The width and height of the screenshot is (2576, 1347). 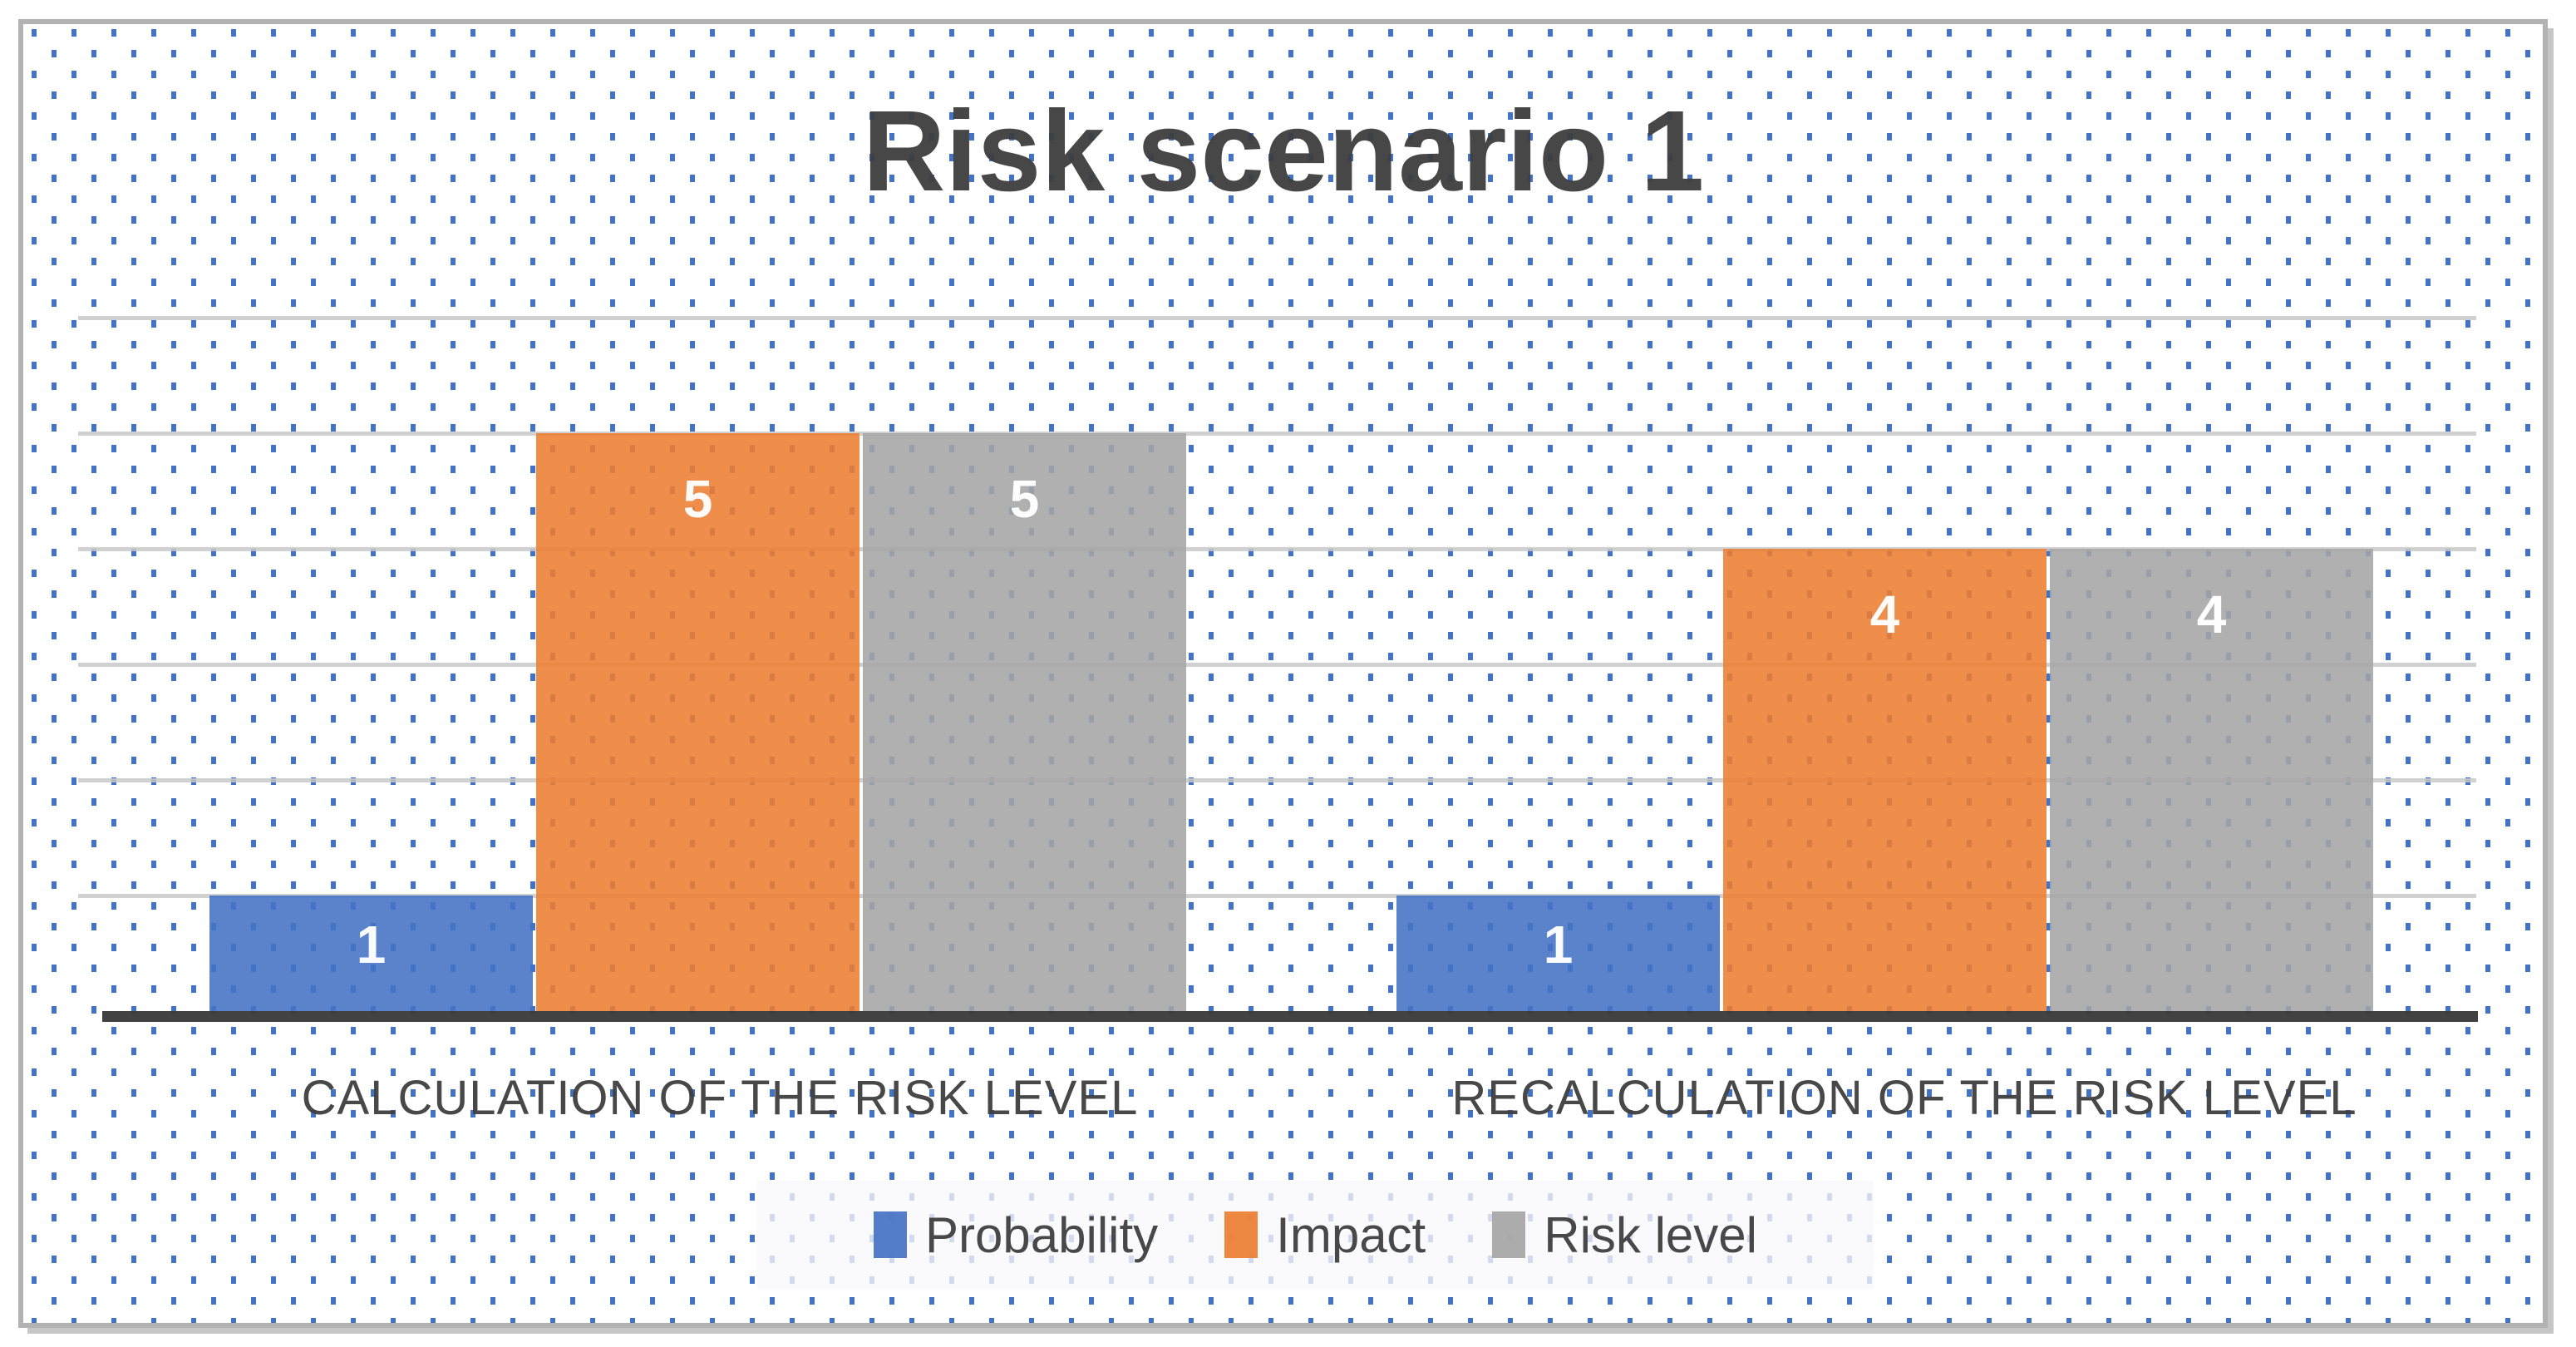 I want to click on legend-swatch-probability, so click(x=891, y=1234).